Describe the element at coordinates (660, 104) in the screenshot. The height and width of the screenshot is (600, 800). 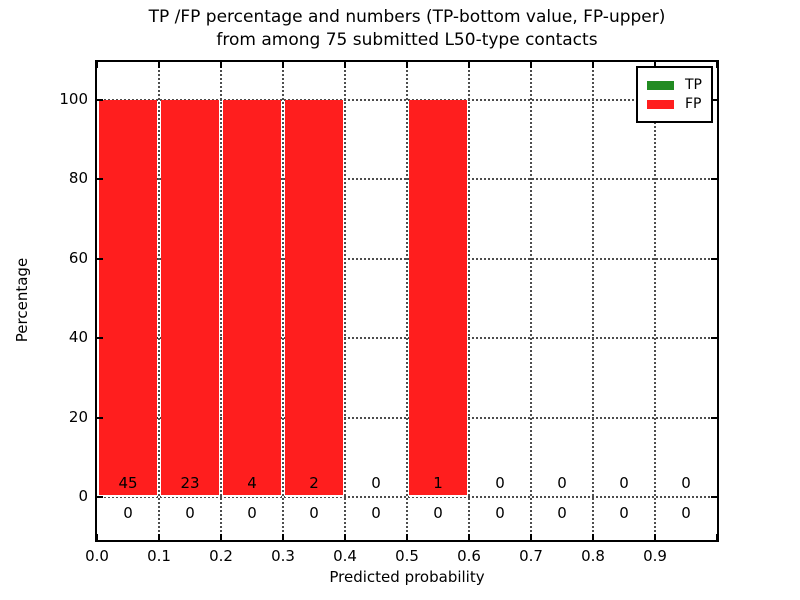
I see `legend-swatch-fp` at that location.